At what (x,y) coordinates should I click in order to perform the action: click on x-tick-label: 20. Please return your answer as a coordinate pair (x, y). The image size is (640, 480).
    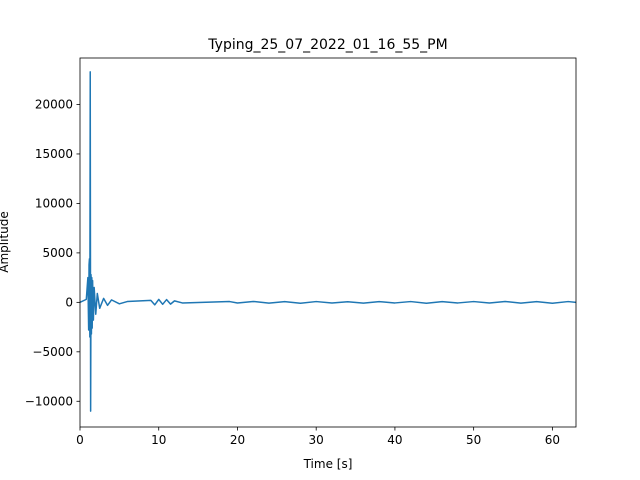
    Looking at the image, I should click on (237, 440).